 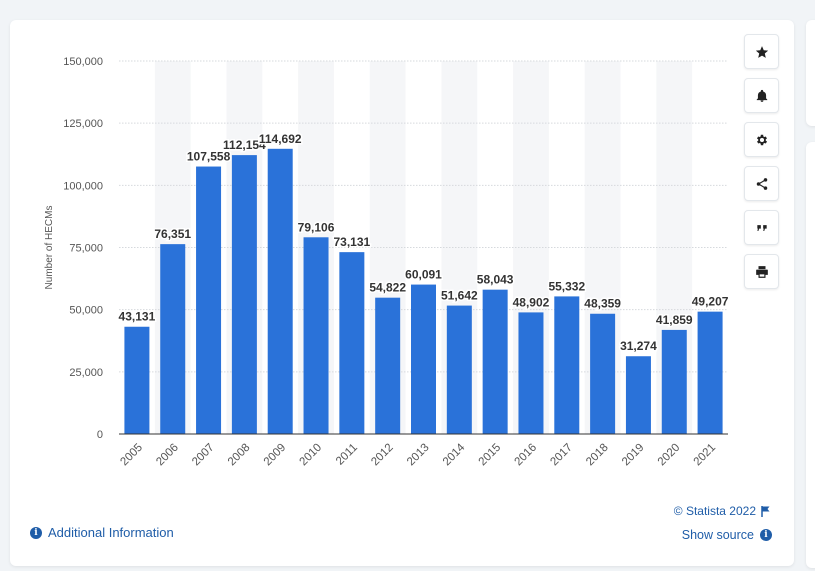 I want to click on x-tick-label: 2016, so click(x=526, y=455).